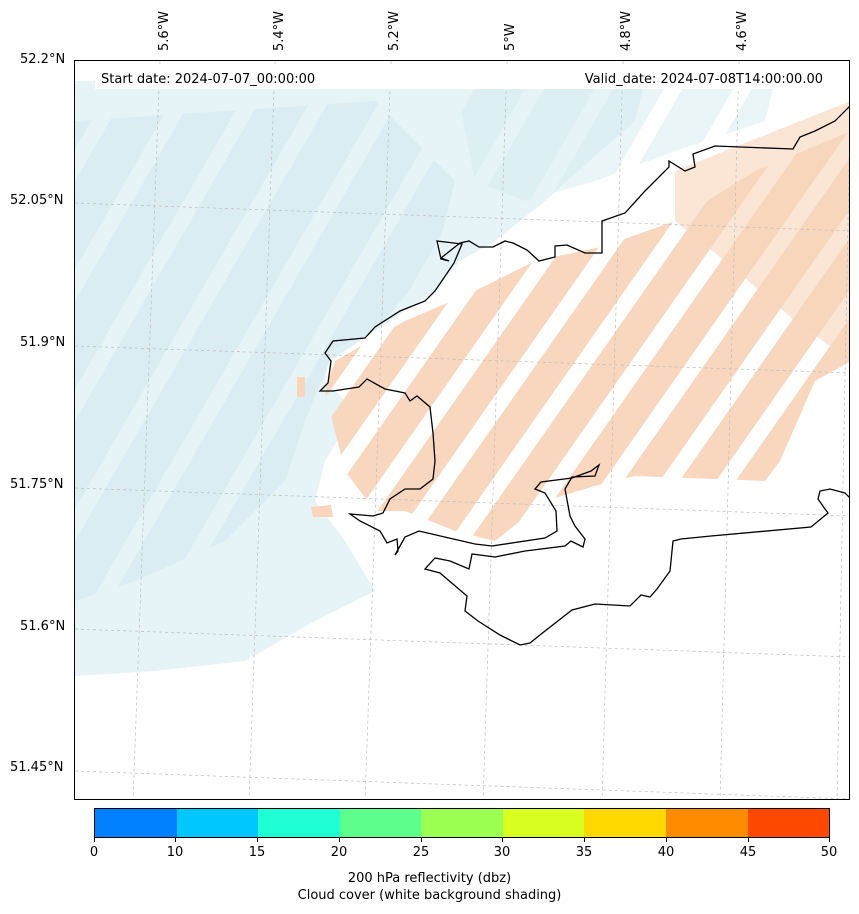  What do you see at coordinates (429, 878) in the screenshot?
I see `colorbar-title: 200 hPa reflectivity (dbz)` at bounding box center [429, 878].